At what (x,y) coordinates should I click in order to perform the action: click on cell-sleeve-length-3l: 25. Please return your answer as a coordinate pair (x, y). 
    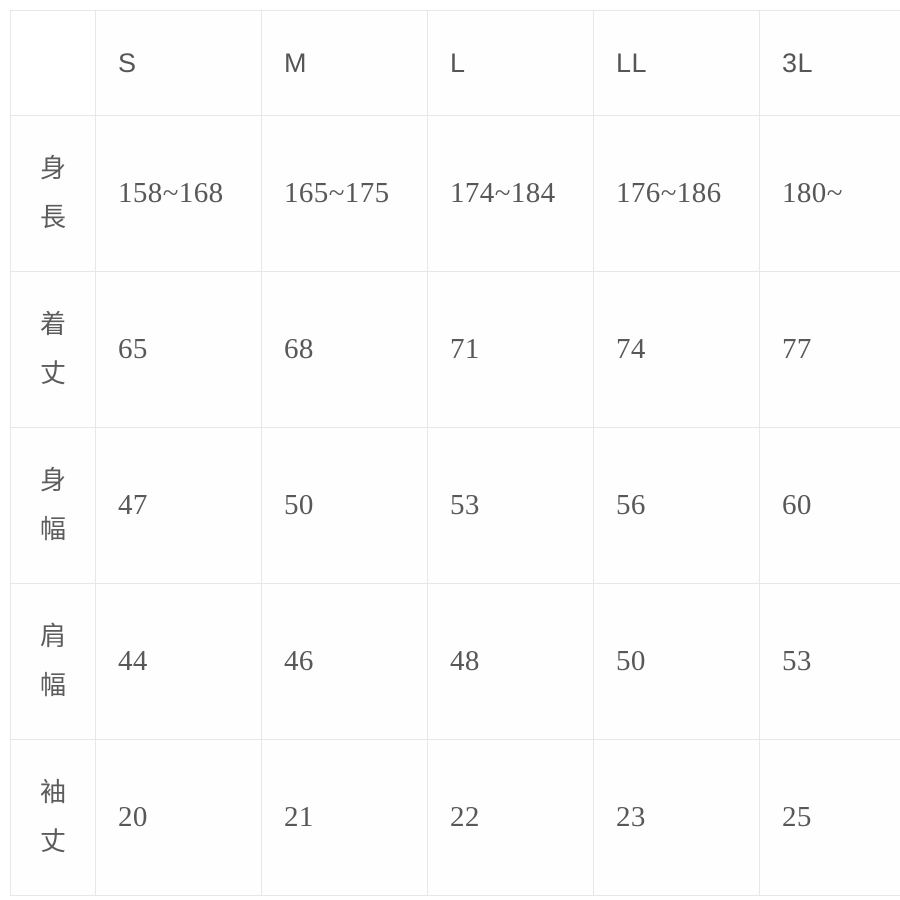
    Looking at the image, I should click on (829, 817).